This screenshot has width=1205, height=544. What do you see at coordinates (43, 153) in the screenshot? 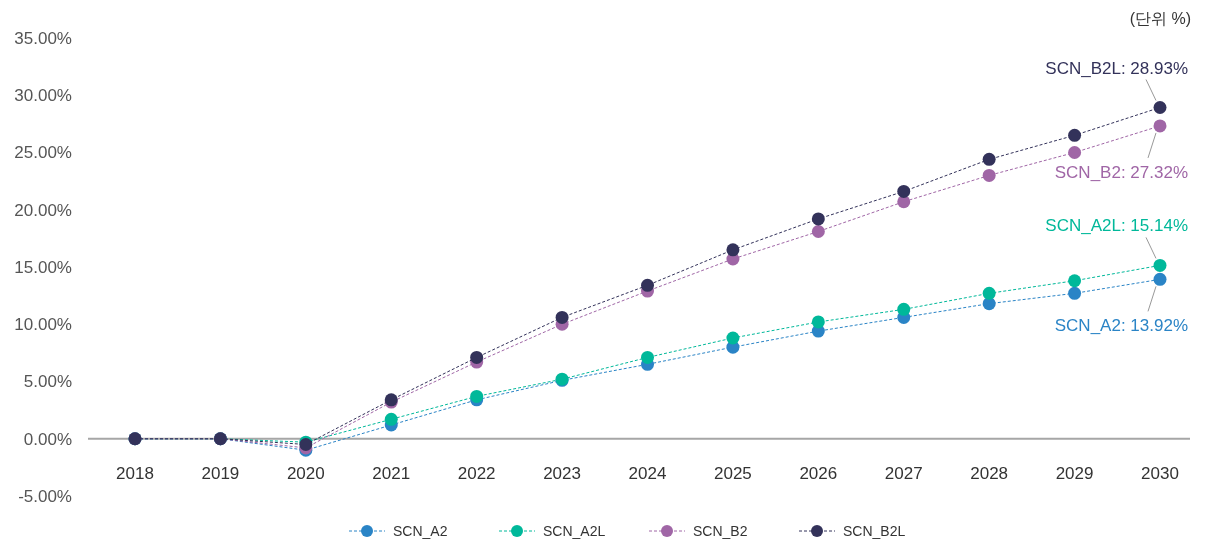
I see `y-tick-label: 25.00%` at bounding box center [43, 153].